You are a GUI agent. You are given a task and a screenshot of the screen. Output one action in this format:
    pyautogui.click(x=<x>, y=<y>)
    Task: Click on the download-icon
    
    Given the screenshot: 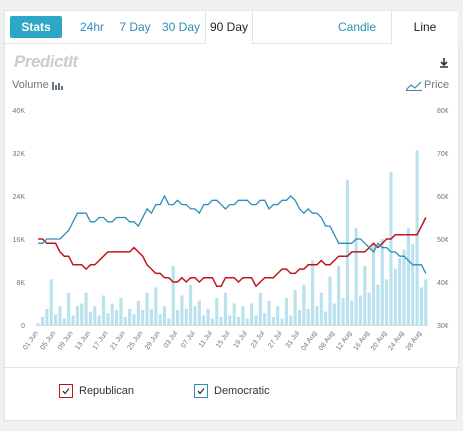 What is the action you would take?
    pyautogui.click(x=444, y=63)
    